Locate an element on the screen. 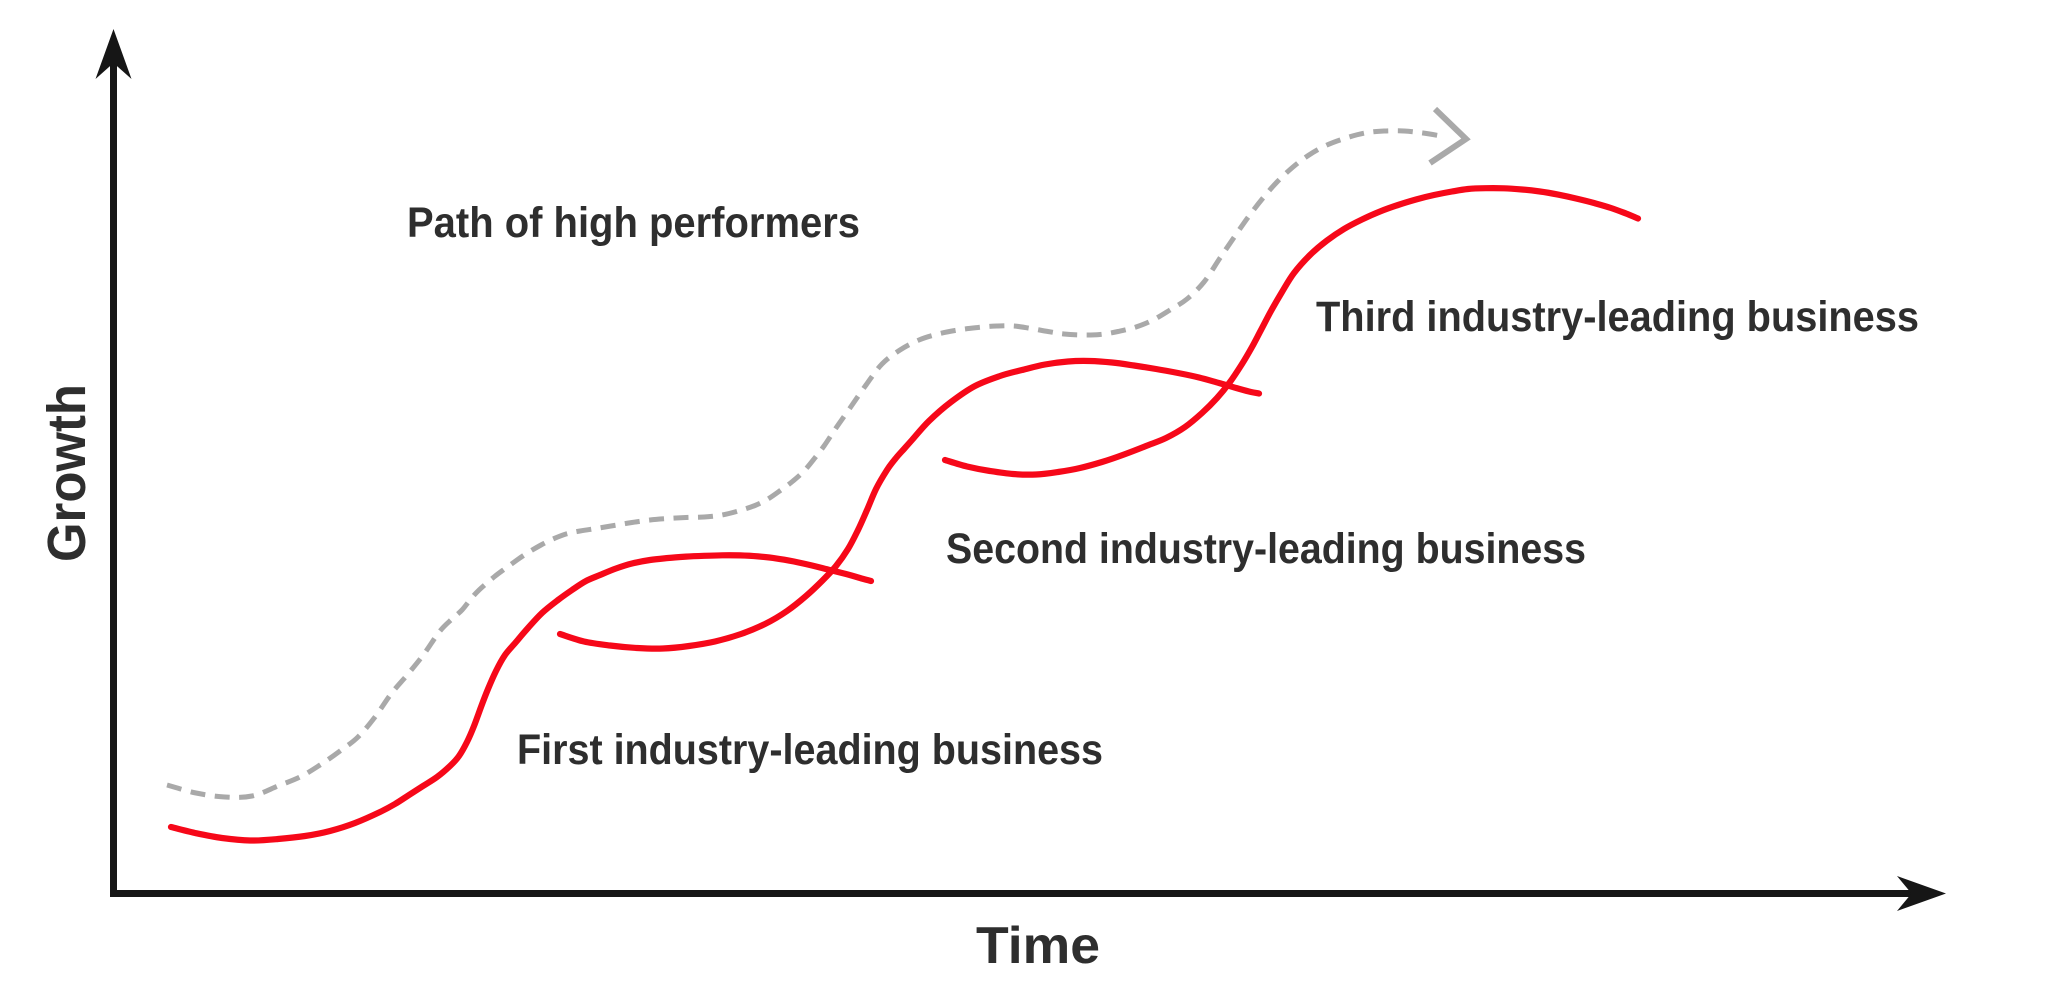  svg-text: Path of high performers is located at coordinates (633, 223).